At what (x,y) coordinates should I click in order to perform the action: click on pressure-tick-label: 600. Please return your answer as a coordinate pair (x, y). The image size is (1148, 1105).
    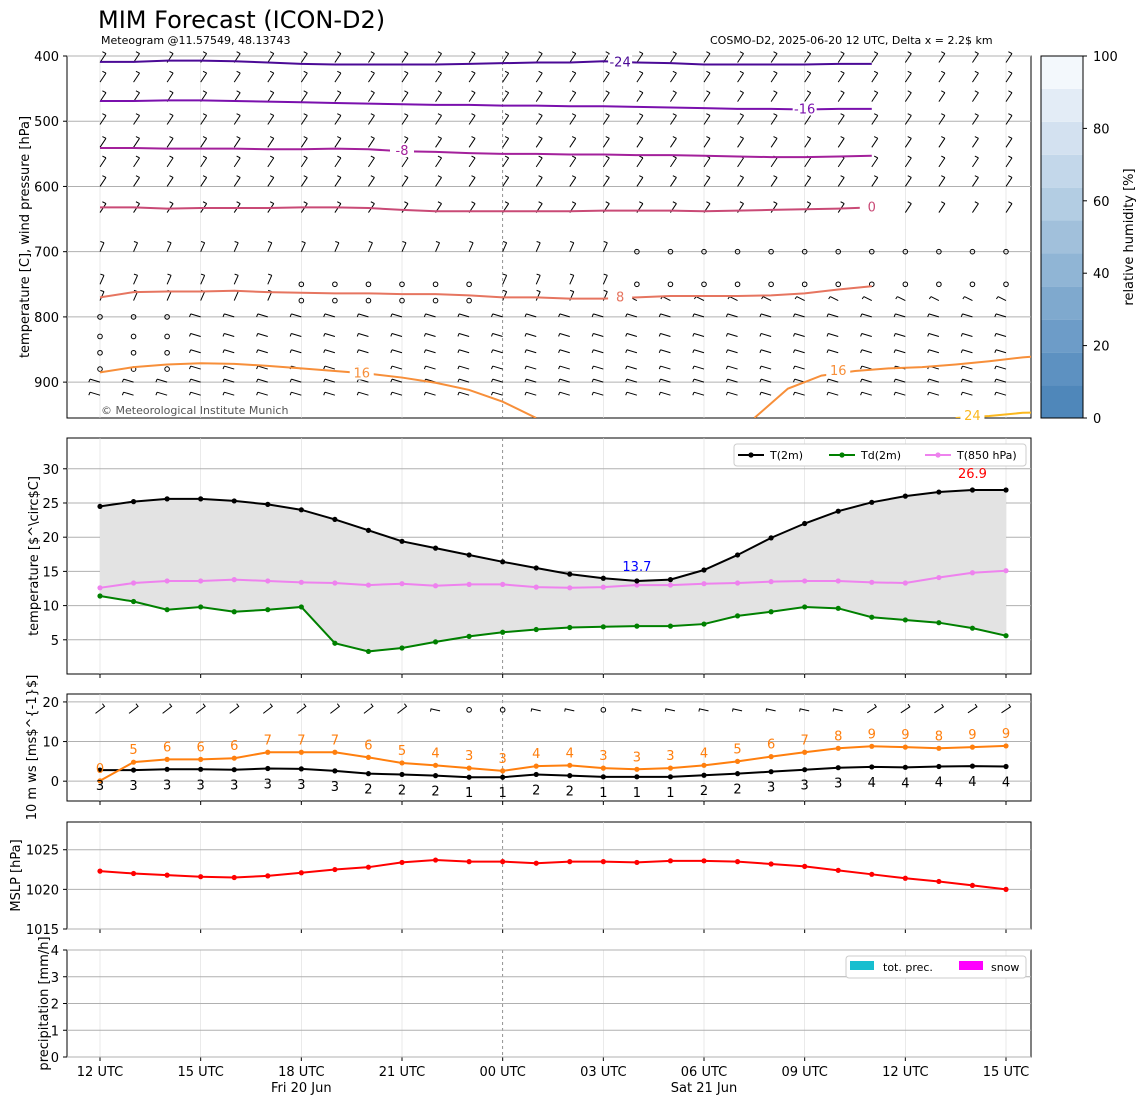
    Looking at the image, I should click on (46, 187).